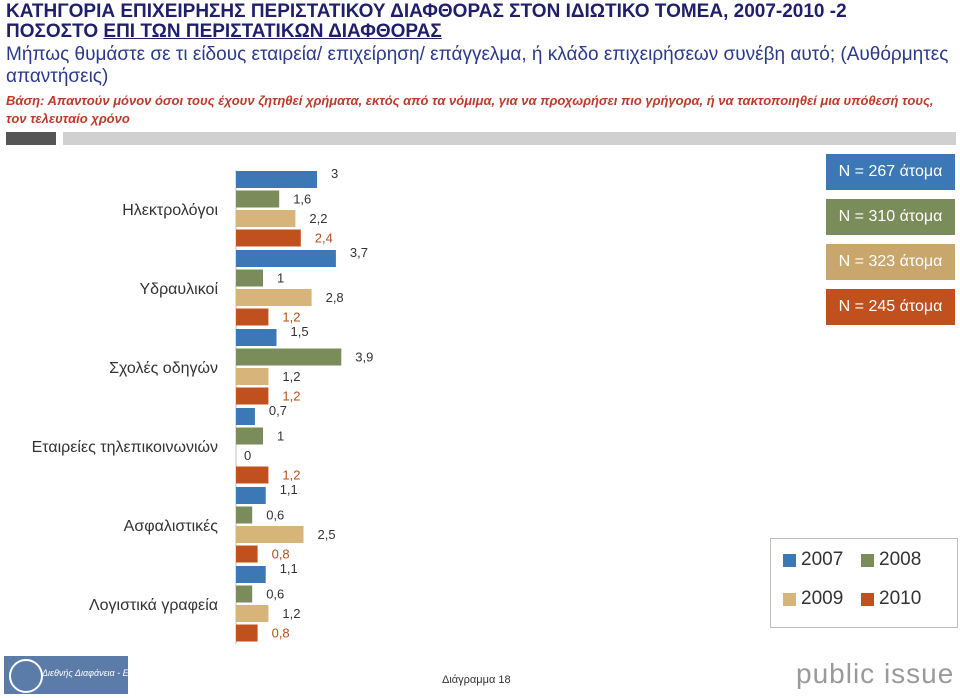 The width and height of the screenshot is (960, 698). I want to click on globe-icon, so click(26, 676).